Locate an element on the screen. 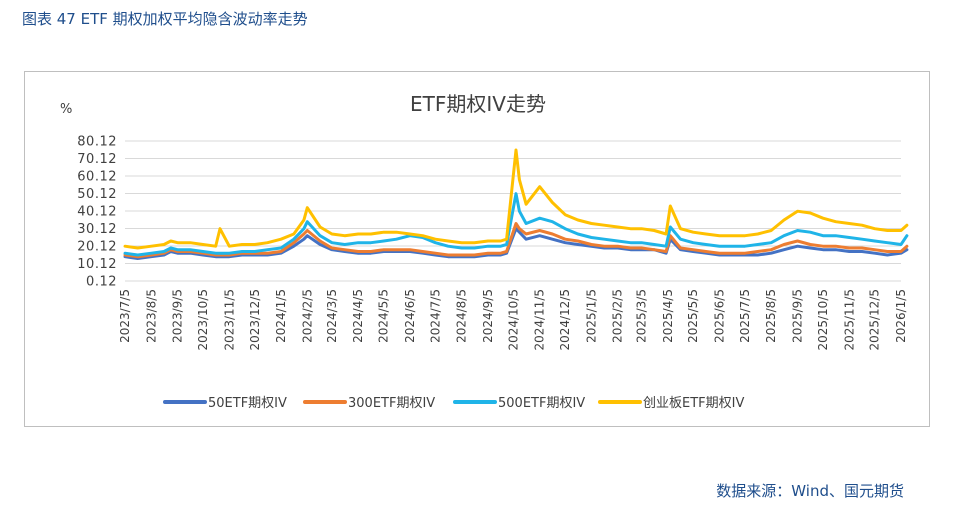 This screenshot has height=517, width=960. y-tick-label: 50.12 is located at coordinates (97, 194).